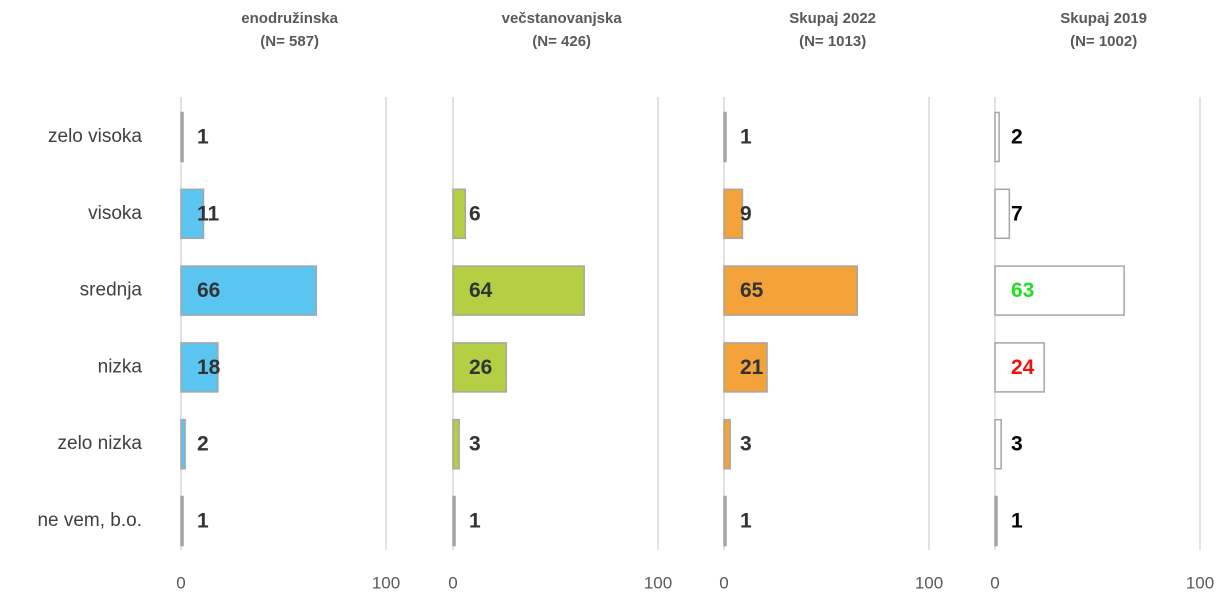  I want to click on category-label: visoka, so click(115, 213).